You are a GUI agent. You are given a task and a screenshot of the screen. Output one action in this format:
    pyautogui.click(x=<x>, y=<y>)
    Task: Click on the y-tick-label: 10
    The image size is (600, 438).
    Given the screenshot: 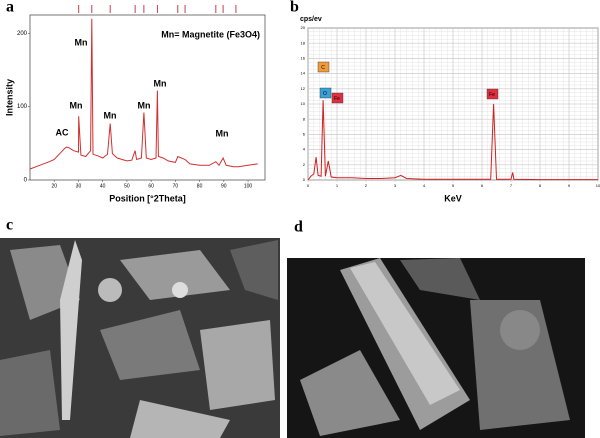 What is the action you would take?
    pyautogui.click(x=303, y=103)
    